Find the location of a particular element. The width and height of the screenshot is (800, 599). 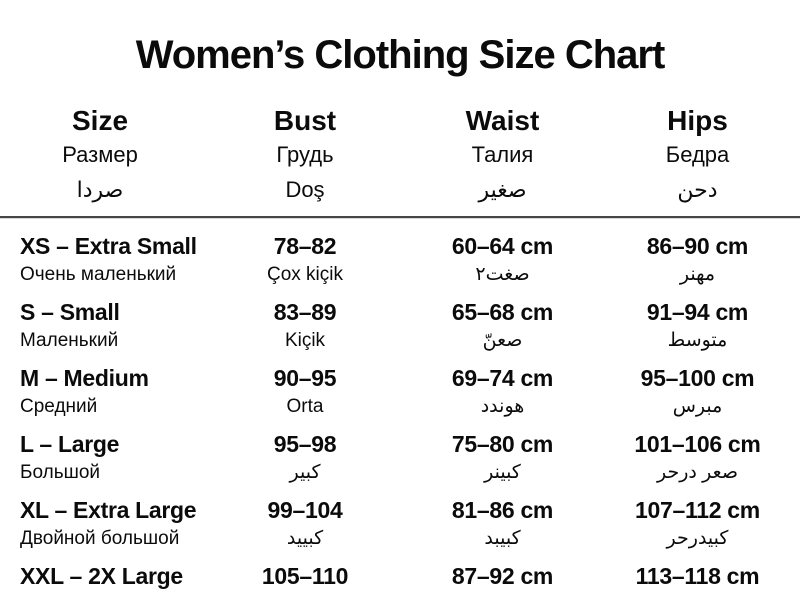

hips-cell: 91–94 cm متوسط is located at coordinates (697, 325).